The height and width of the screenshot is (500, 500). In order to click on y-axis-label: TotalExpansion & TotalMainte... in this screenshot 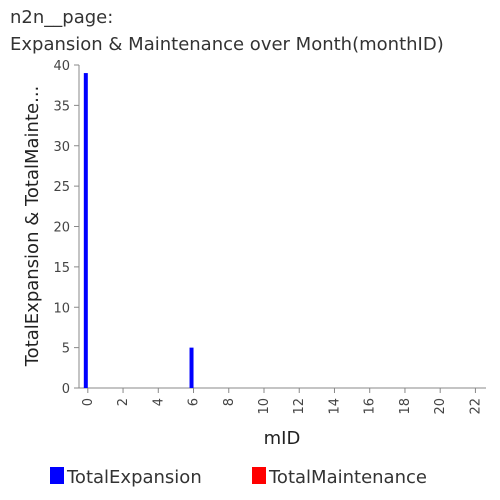, I will do `click(32, 227)`.